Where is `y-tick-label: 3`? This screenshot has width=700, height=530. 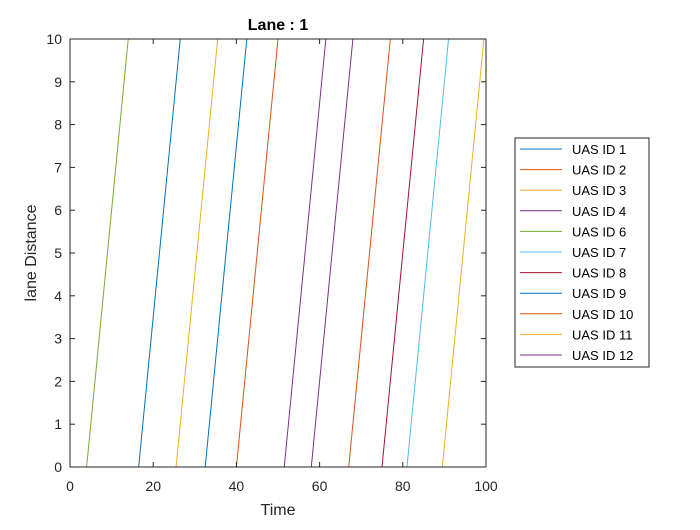
y-tick-label: 3 is located at coordinates (58, 339).